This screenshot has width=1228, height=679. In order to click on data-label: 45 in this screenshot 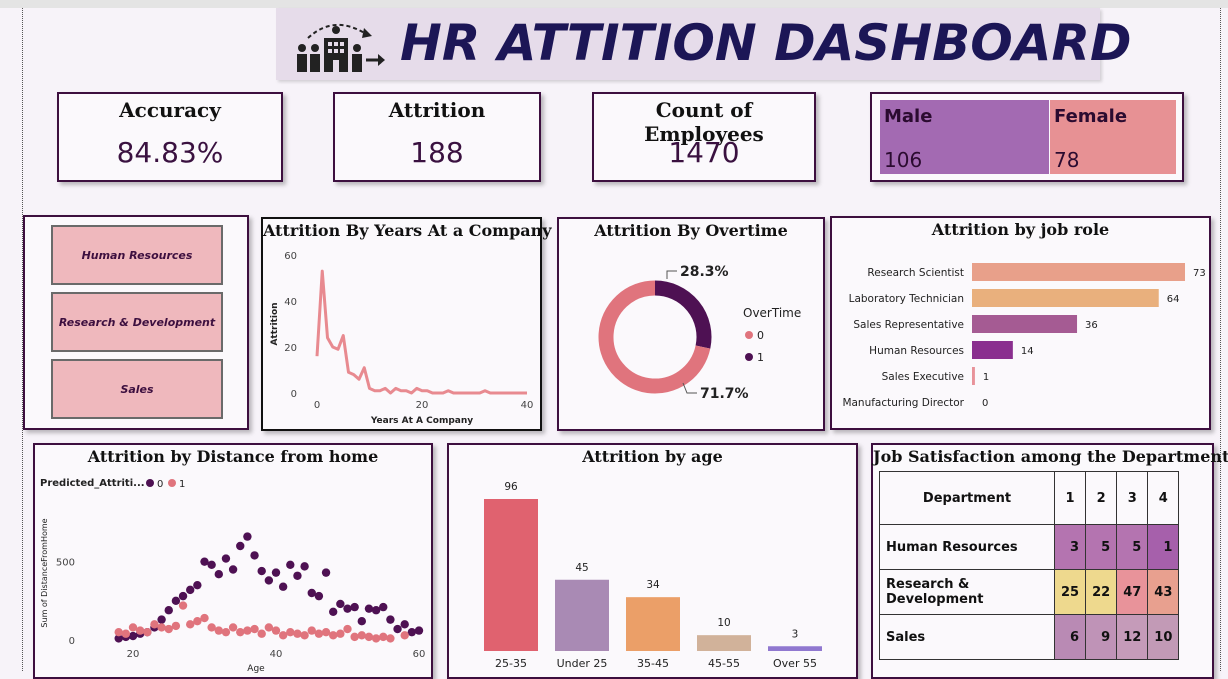, I will do `click(581, 568)`.